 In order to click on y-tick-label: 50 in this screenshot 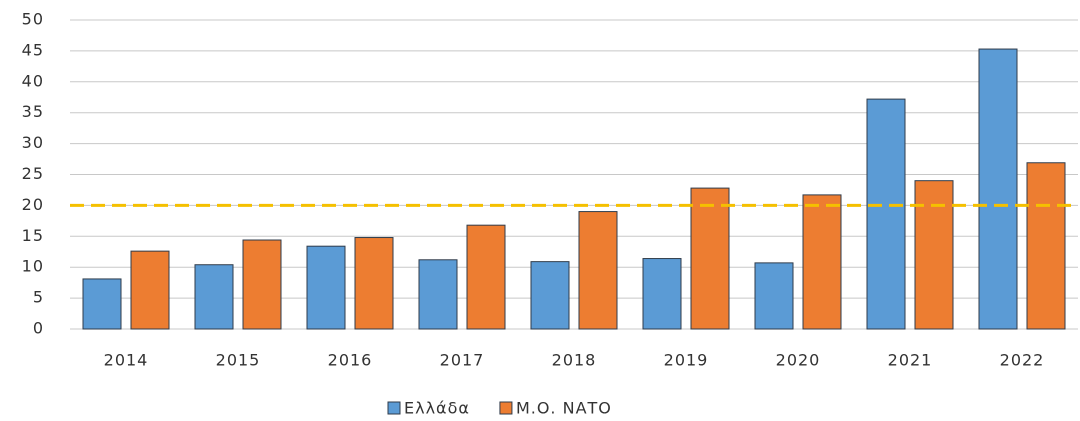, I will do `click(33, 19)`.